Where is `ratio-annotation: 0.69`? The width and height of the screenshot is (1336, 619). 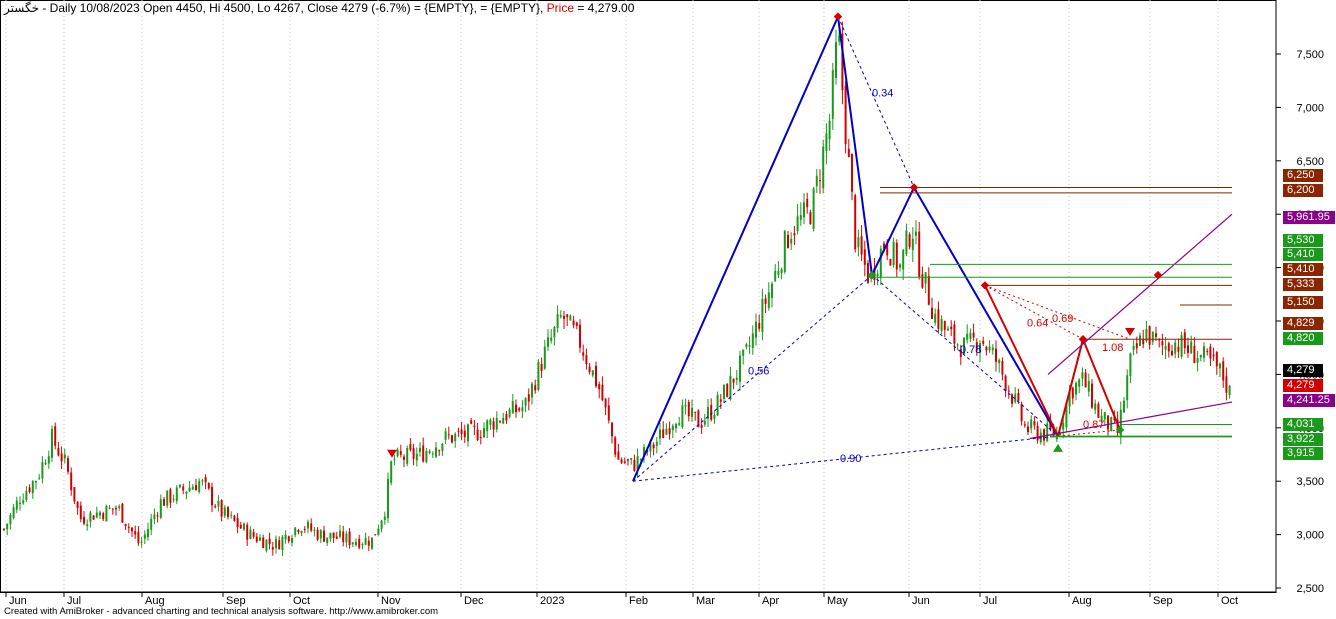 ratio-annotation: 0.69 is located at coordinates (1062, 319).